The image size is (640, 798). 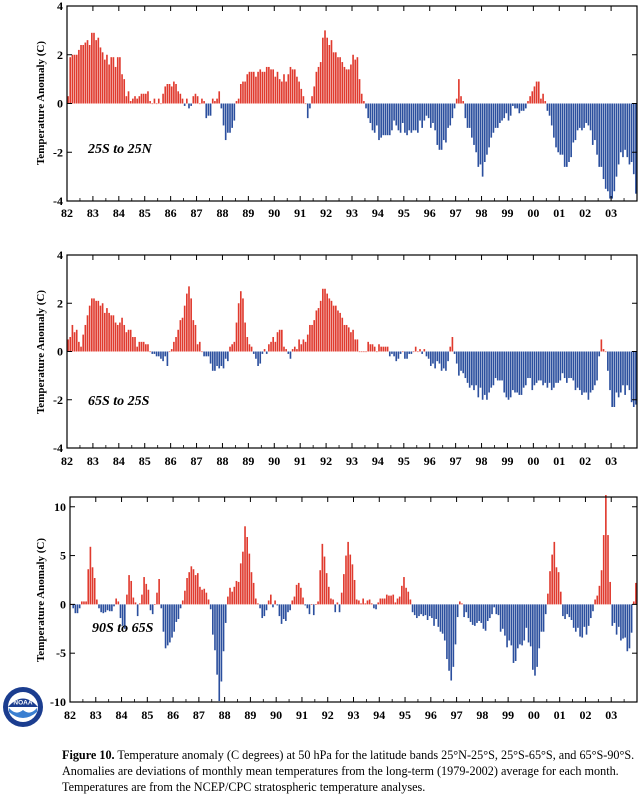 I want to click on x-tick-label: 00, so click(x=534, y=715).